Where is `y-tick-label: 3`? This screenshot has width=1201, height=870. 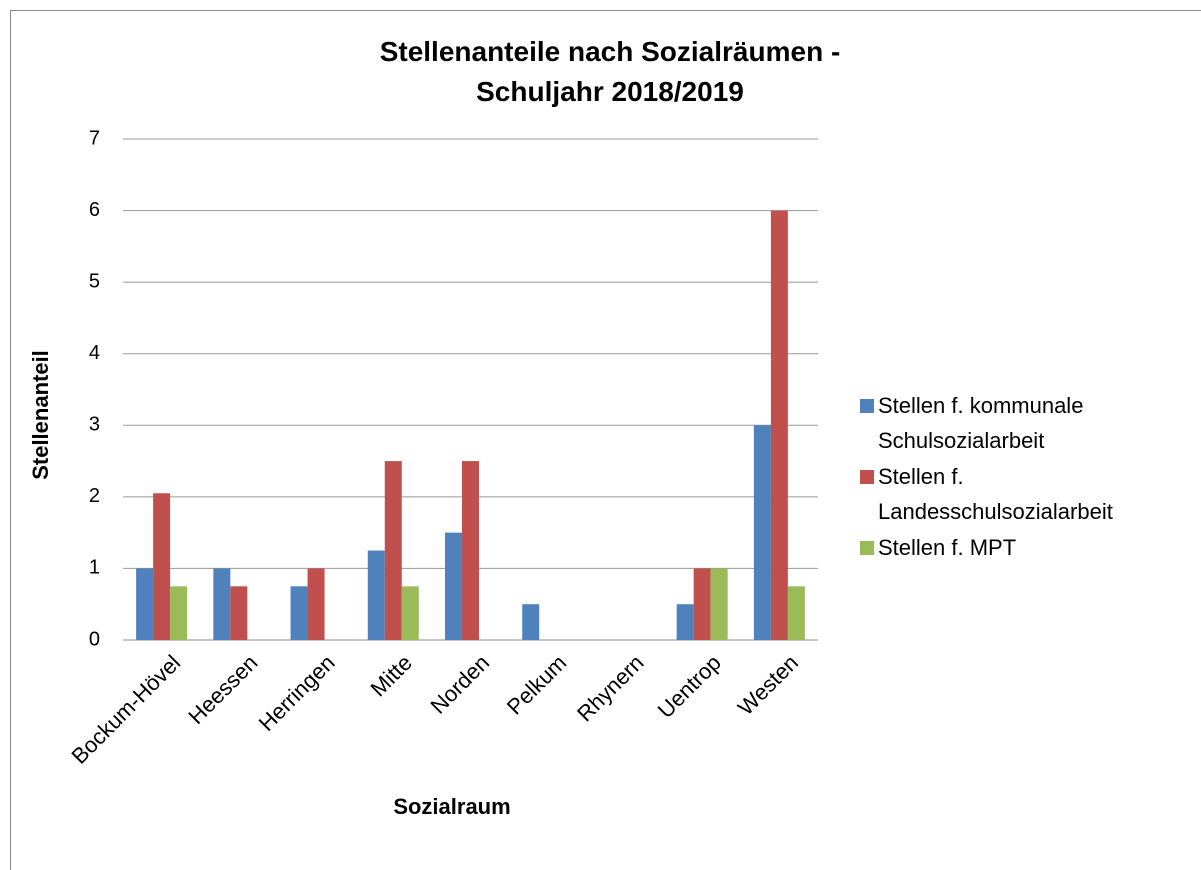
y-tick-label: 3 is located at coordinates (94, 425).